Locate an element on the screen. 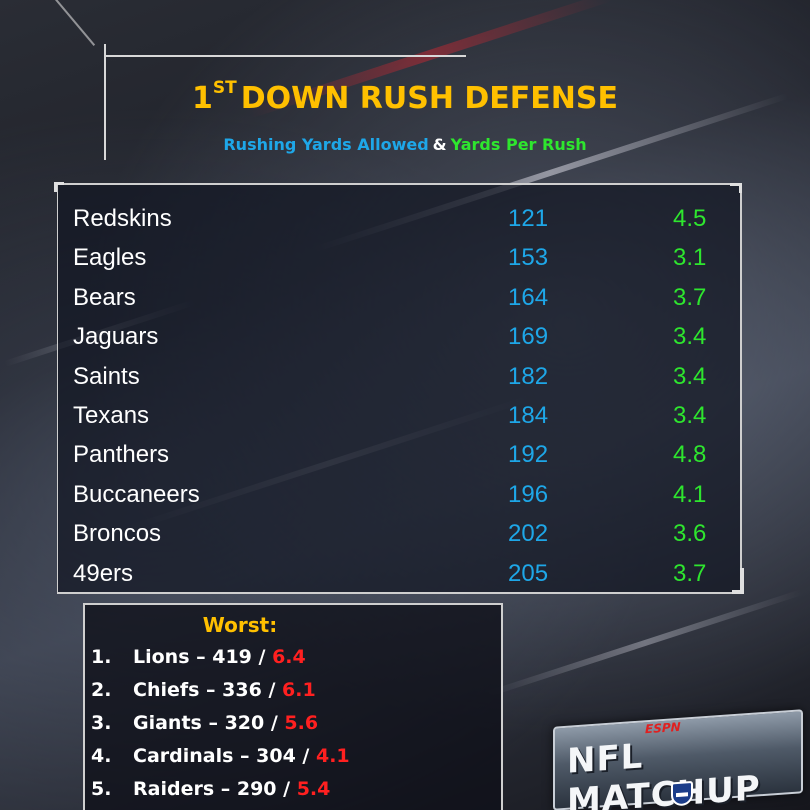 The width and height of the screenshot is (810, 810). yards-per-rush: 3.6 is located at coordinates (690, 534).